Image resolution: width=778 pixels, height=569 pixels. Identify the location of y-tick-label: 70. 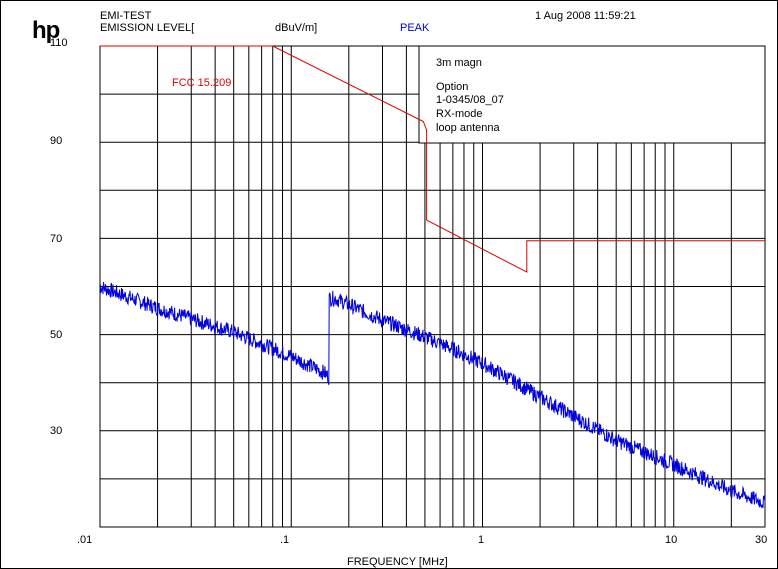
(56, 239).